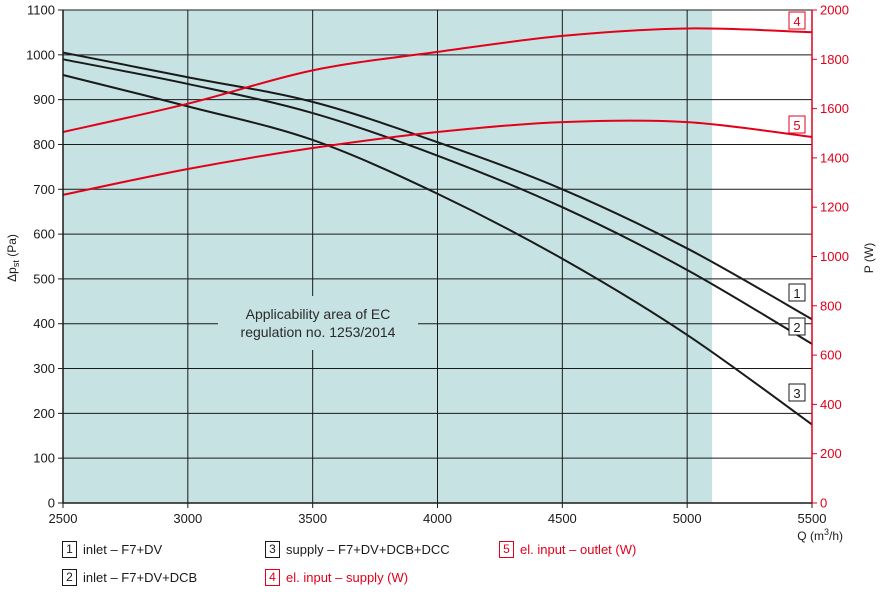 This screenshot has width=880, height=594. What do you see at coordinates (318, 332) in the screenshot?
I see `area-label-line2: regulation no. 1253/2014` at bounding box center [318, 332].